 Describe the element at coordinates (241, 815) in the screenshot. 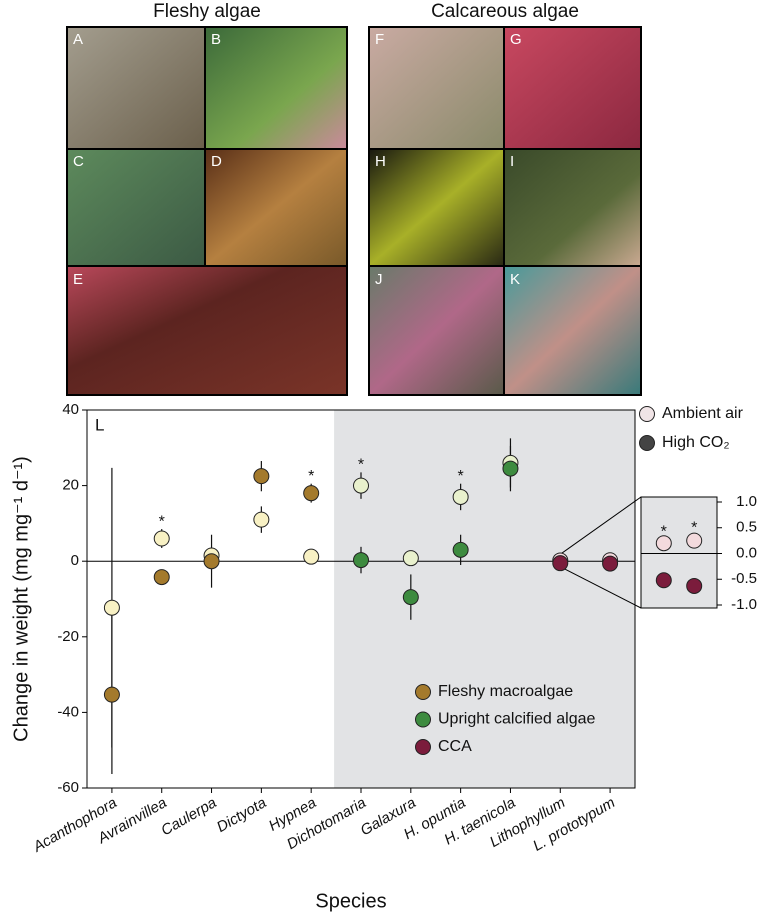

I see `x-tick-label: Dictyota` at that location.